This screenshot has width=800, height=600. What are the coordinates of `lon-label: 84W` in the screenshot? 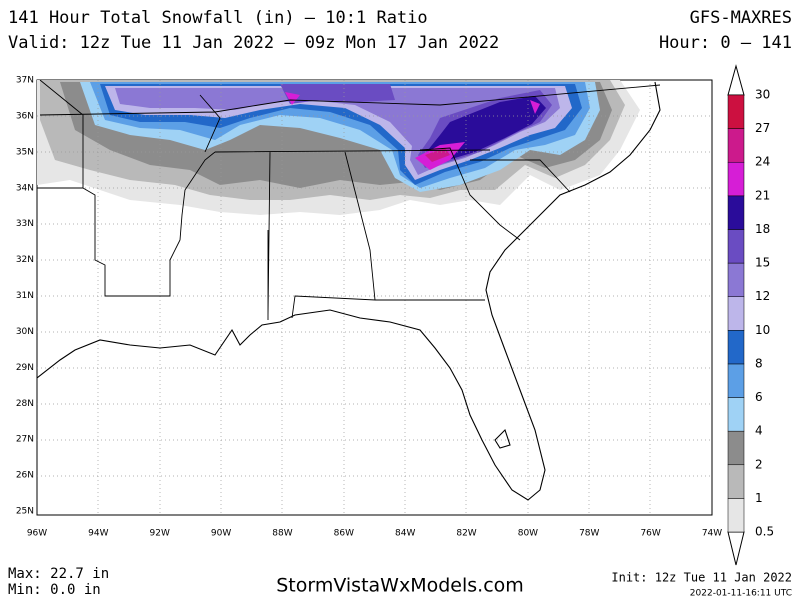 It's located at (405, 534).